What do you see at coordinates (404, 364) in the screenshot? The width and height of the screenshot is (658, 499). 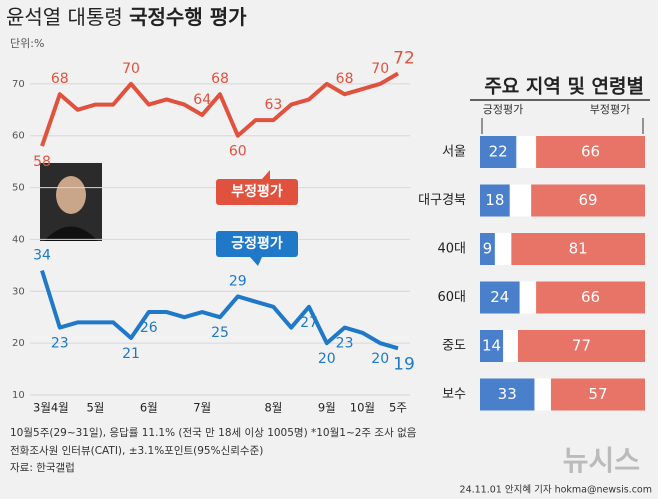 I see `data-label: 19` at bounding box center [404, 364].